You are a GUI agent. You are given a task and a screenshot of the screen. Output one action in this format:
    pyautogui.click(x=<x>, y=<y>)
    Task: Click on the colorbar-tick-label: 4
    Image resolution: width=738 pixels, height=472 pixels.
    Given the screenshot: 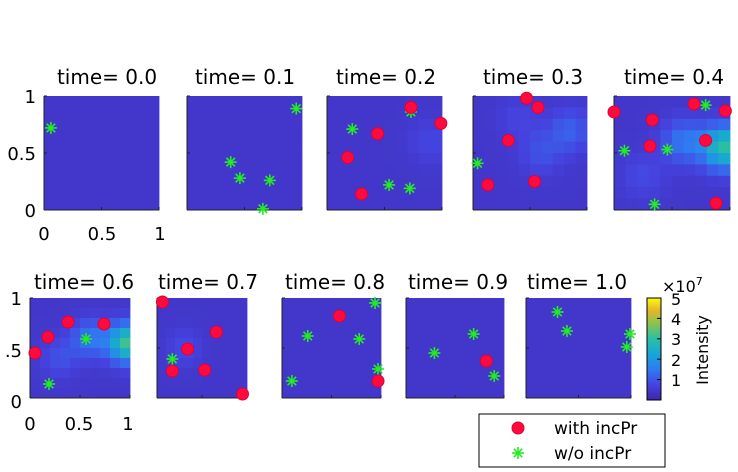 What is the action you would take?
    pyautogui.click(x=676, y=319)
    